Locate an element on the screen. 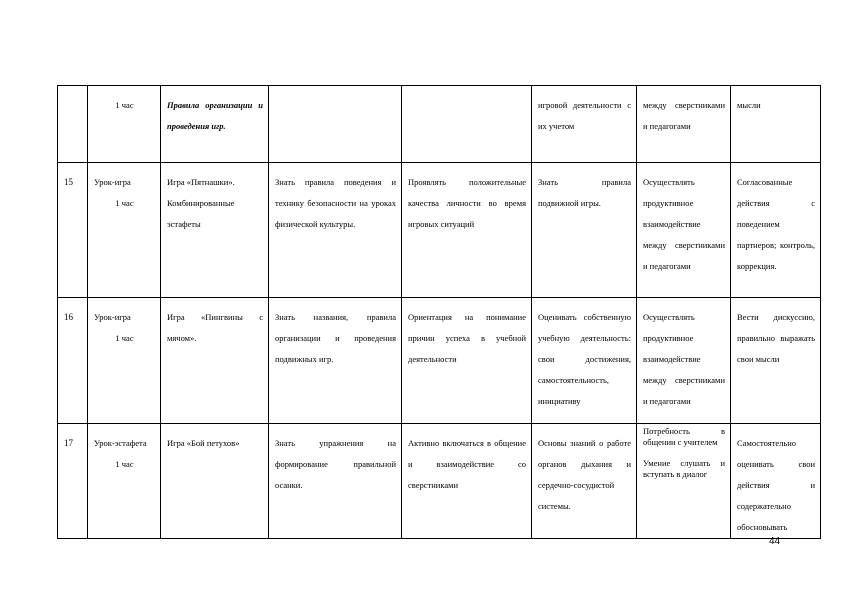 This screenshot has width=842, height=595. cell-subject is located at coordinates (335, 124).